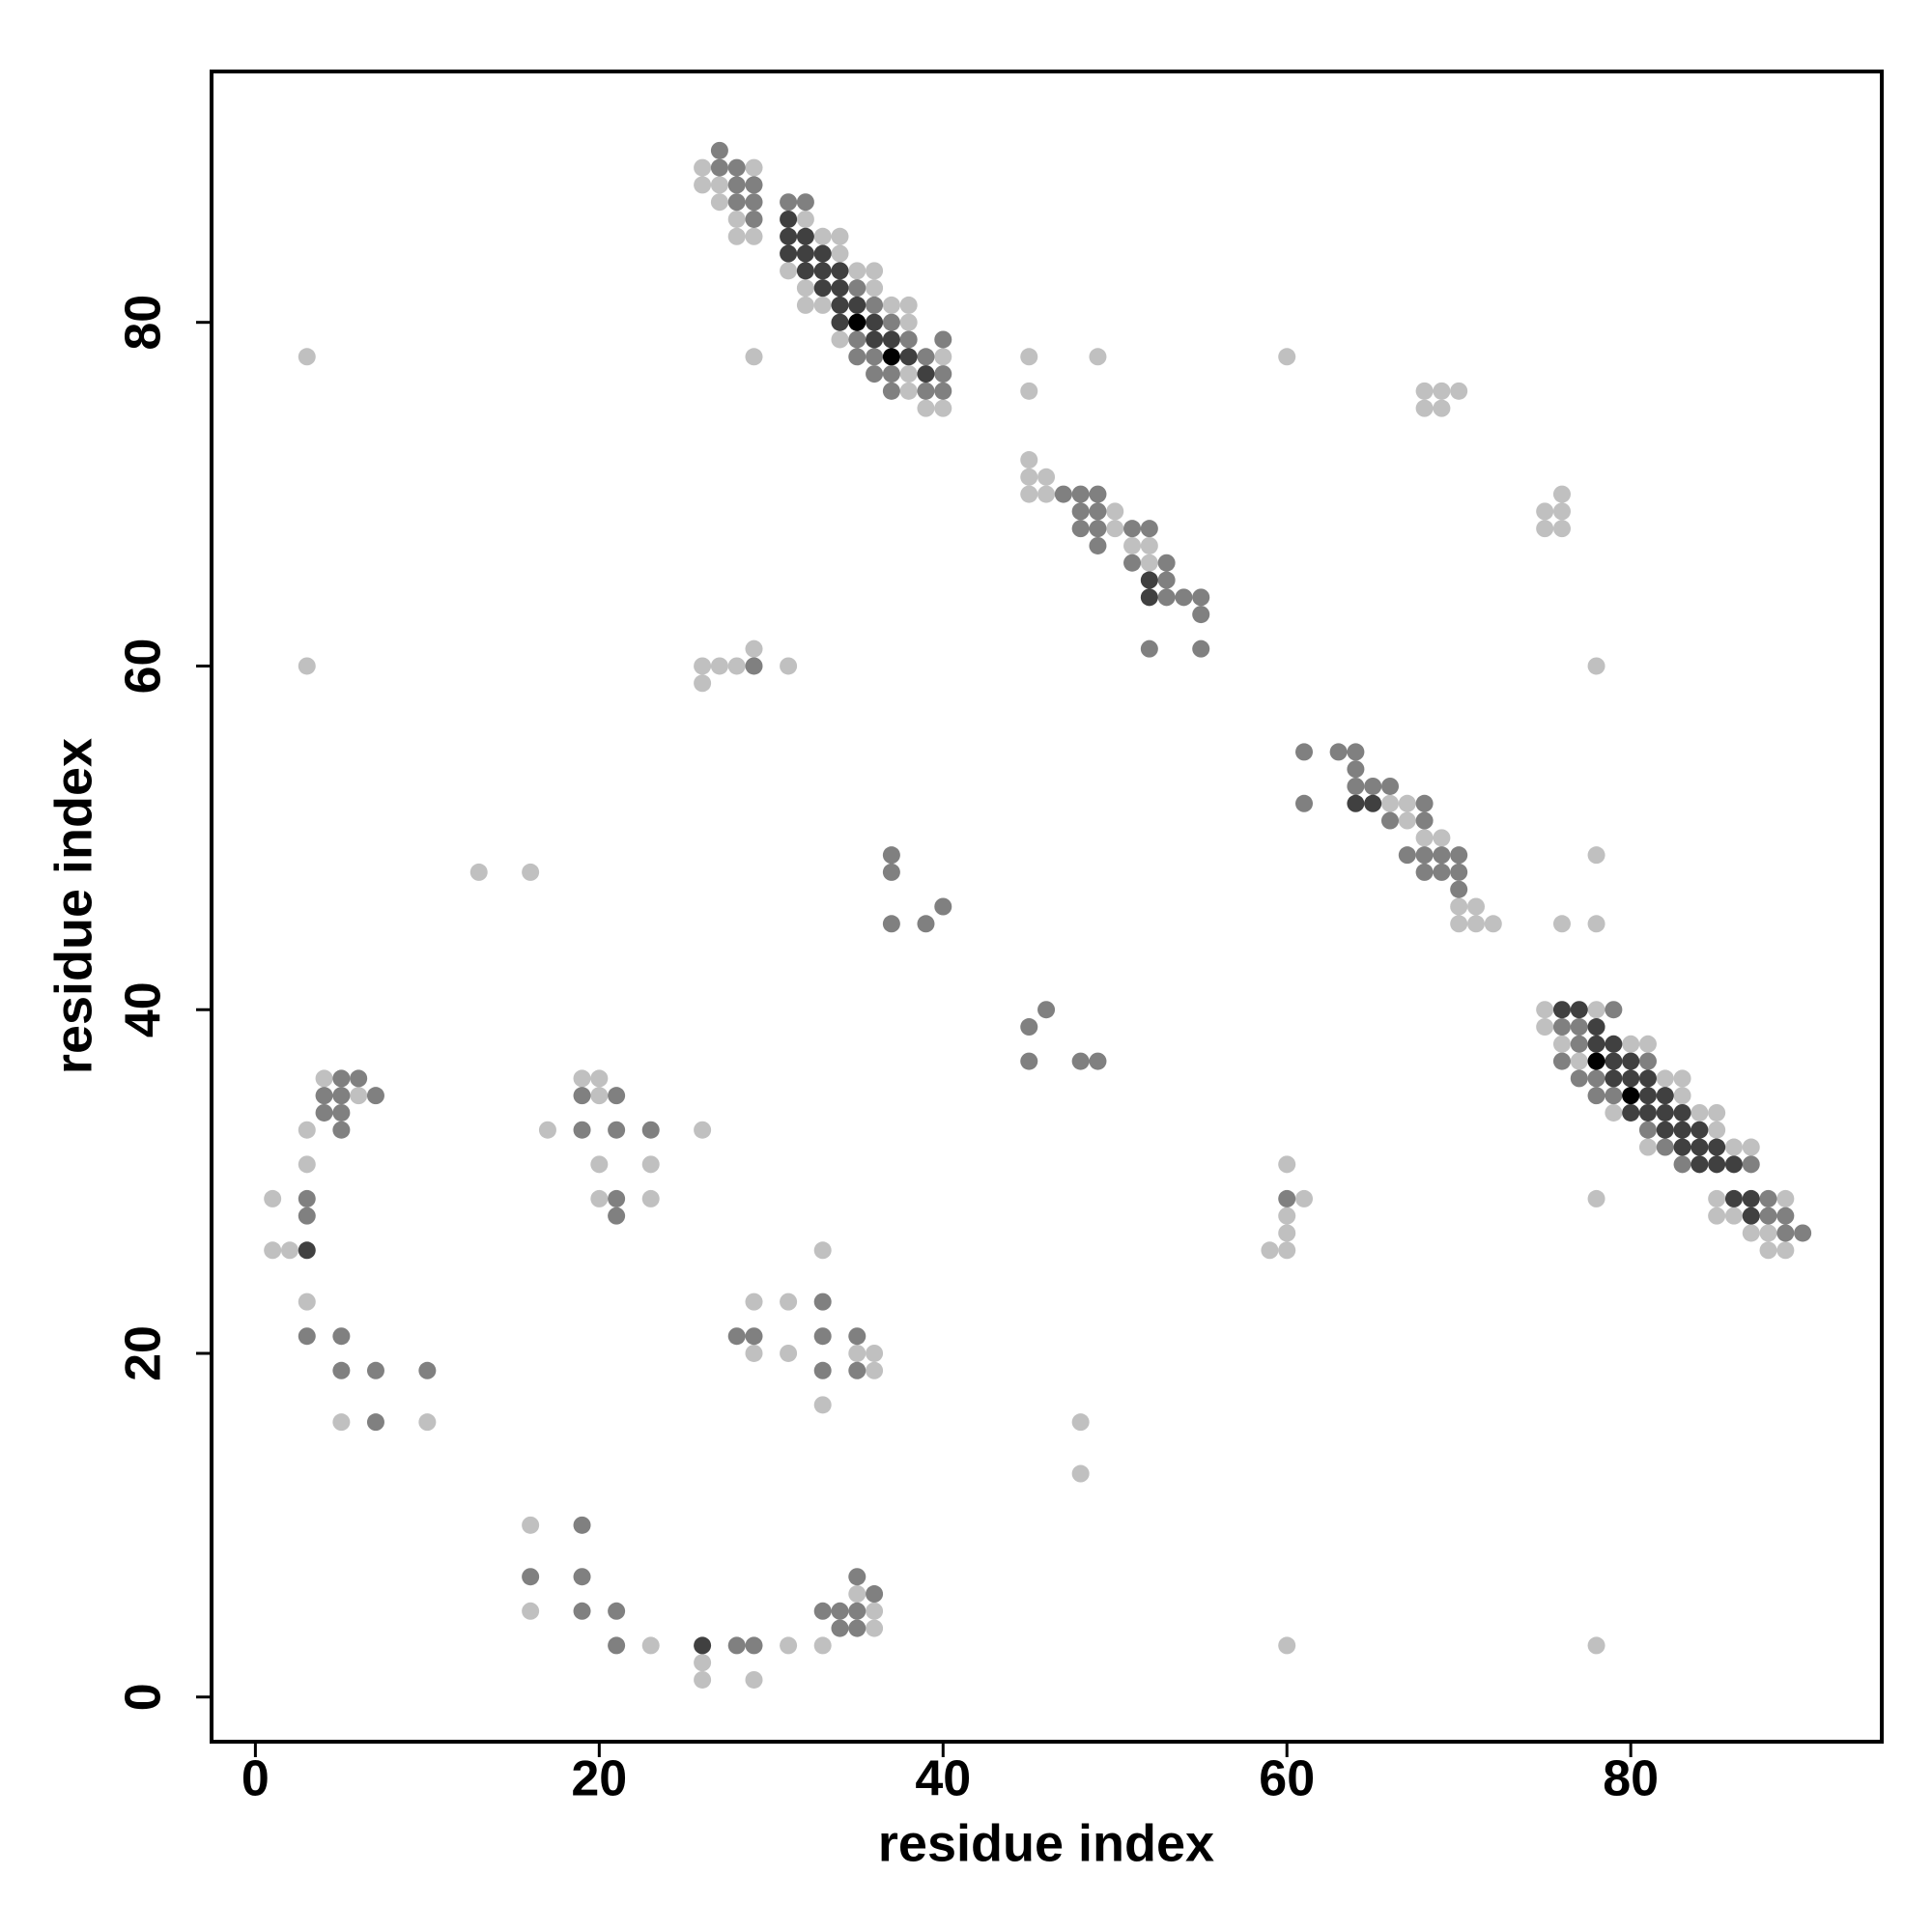  What do you see at coordinates (943, 1779) in the screenshot?
I see `x-tick-label: 40` at bounding box center [943, 1779].